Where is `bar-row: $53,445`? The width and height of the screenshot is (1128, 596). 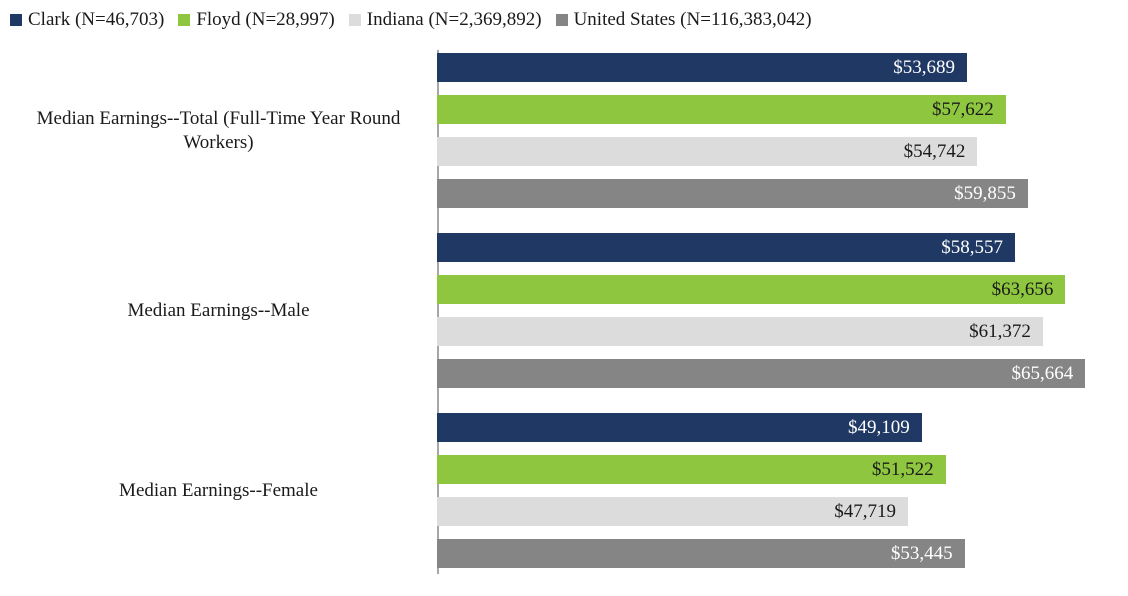 bar-row: $53,445 is located at coordinates (782, 553).